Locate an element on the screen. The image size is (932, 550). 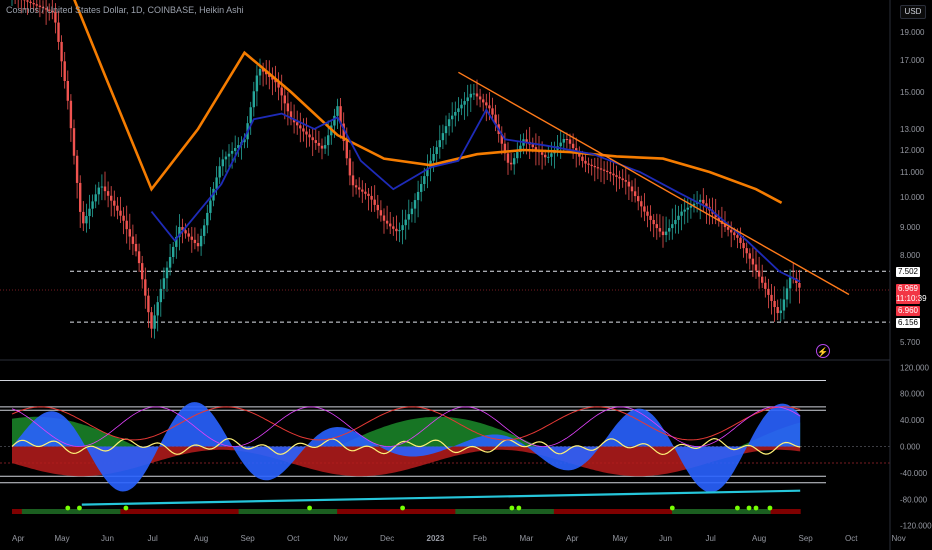
x-tick-label: Oct is located at coordinates (293, 538).